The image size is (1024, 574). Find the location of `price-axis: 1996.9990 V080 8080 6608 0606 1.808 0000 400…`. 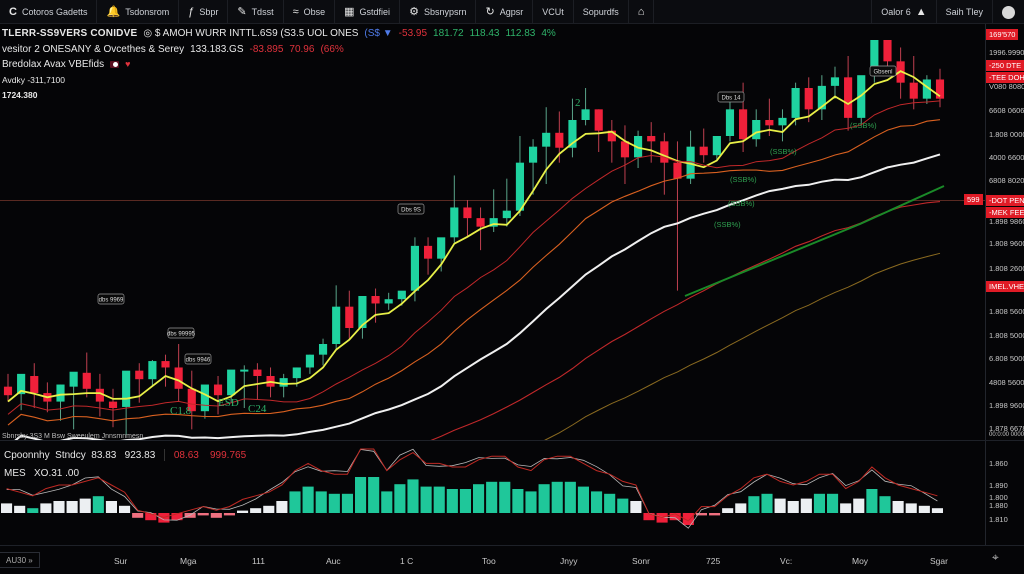

price-axis: 1996.9990 V080 8080 6608 0606 1.808 0000 400… is located at coordinates (1004, 232).